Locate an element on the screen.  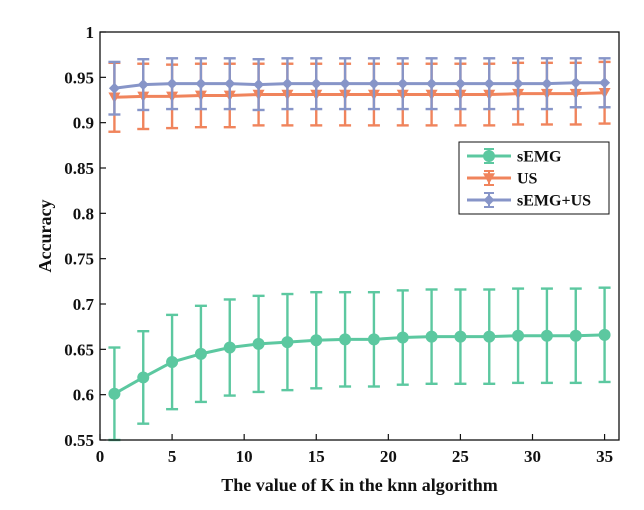
series-us is located at coordinates (359, 96).